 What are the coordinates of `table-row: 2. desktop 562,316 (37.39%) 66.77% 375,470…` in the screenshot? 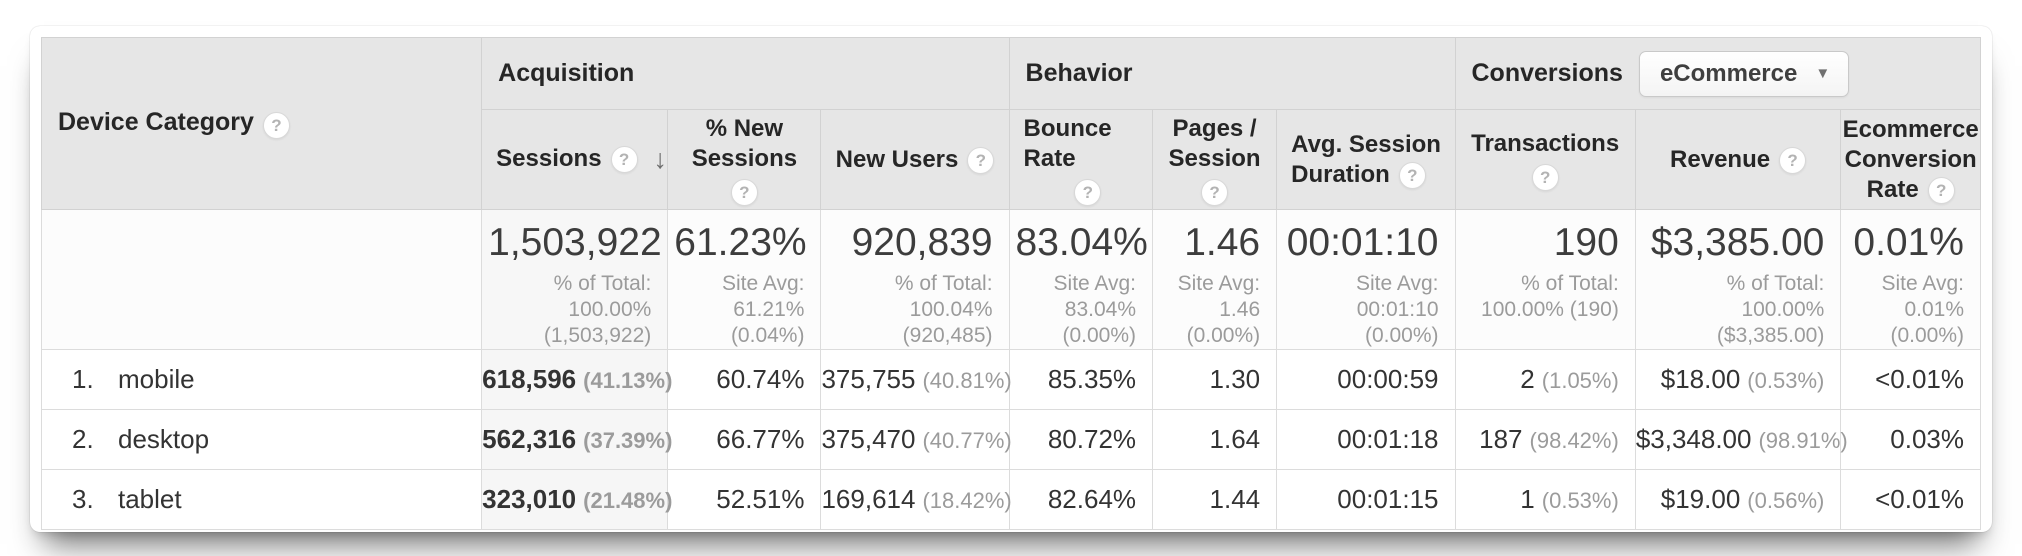 It's located at (1010, 439).